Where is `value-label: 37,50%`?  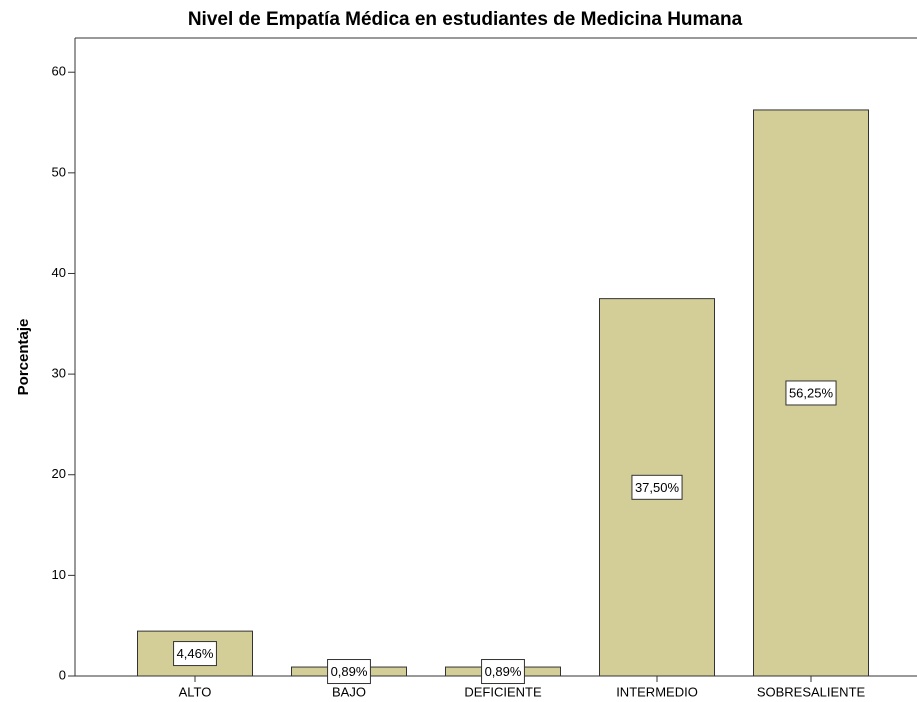
value-label: 37,50% is located at coordinates (657, 487).